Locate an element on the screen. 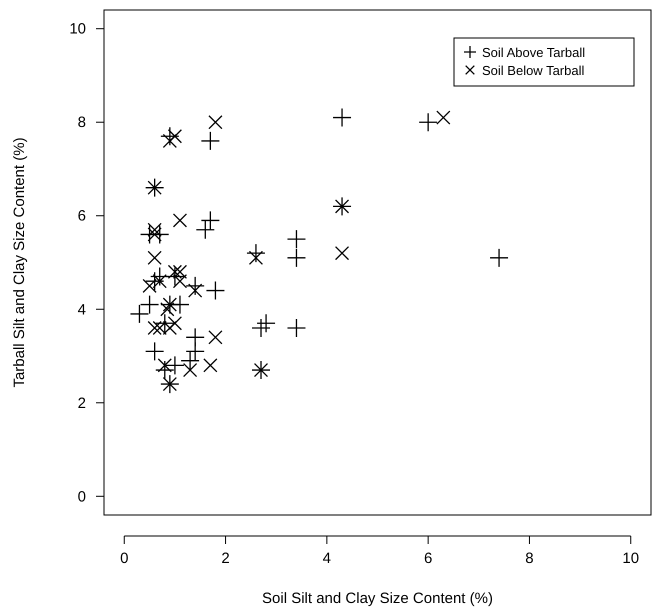 The height and width of the screenshot is (610, 653). x-axis-title: Soil Silt and Clay Size Content (%) is located at coordinates (377, 598).